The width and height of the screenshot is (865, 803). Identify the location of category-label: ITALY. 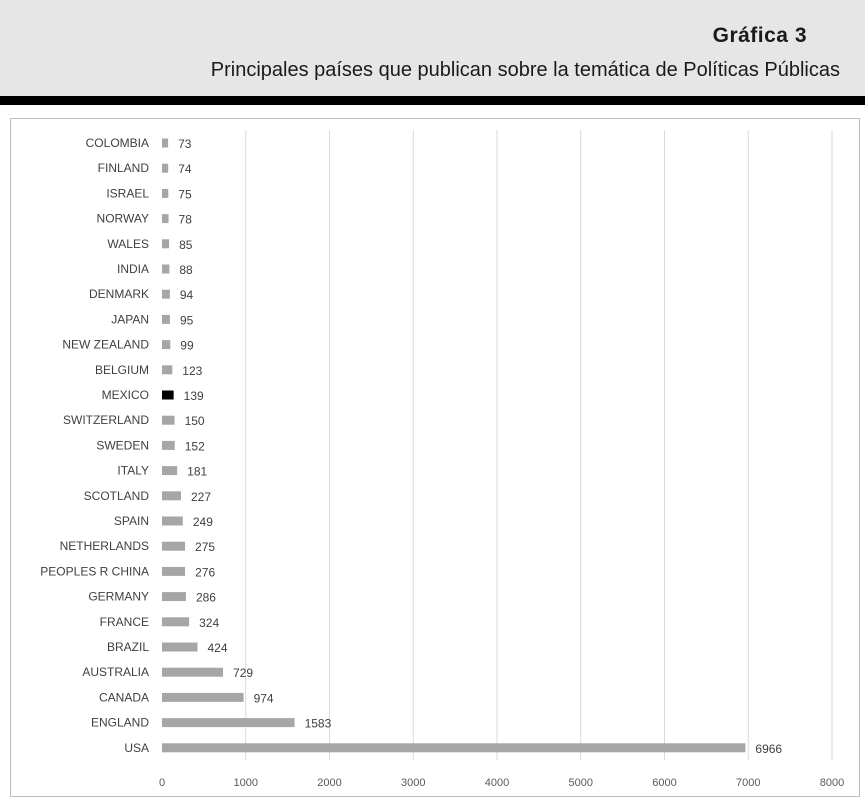
(133, 471).